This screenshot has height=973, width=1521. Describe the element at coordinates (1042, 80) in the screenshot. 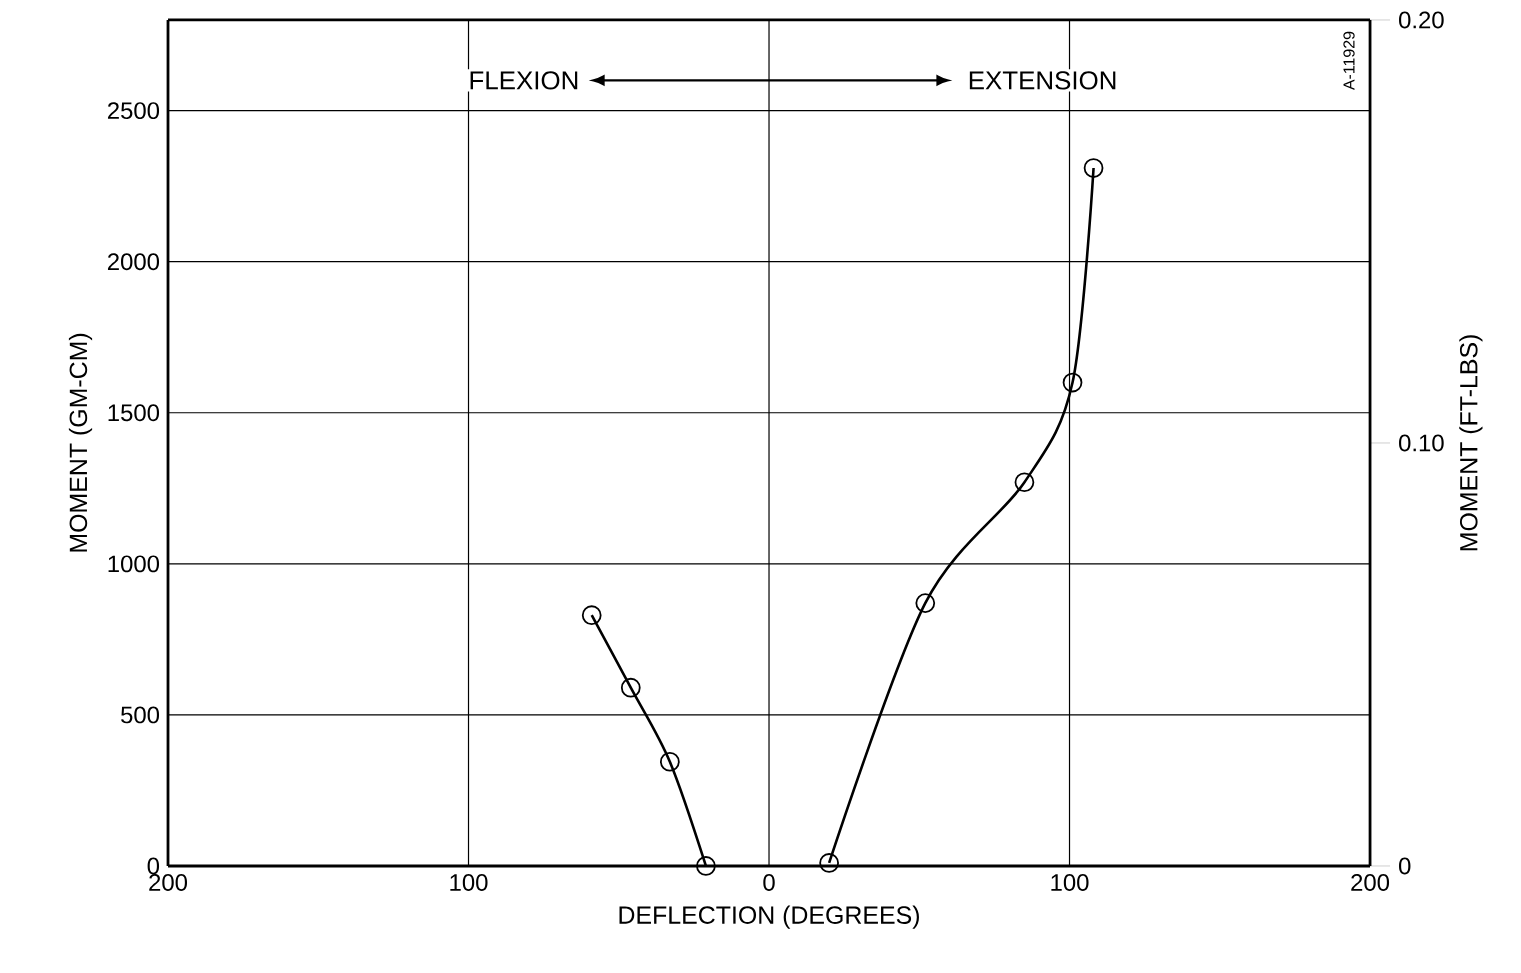

I see `annotation: EXTENSION` at that location.